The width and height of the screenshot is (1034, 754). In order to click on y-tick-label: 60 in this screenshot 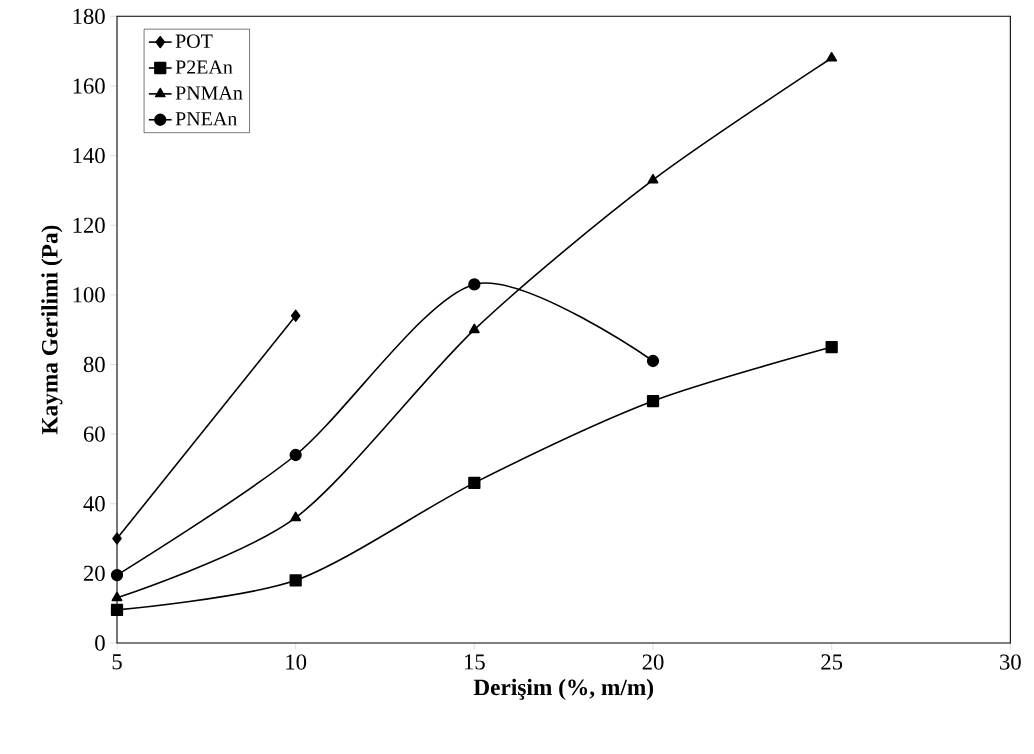, I will do `click(94, 434)`.